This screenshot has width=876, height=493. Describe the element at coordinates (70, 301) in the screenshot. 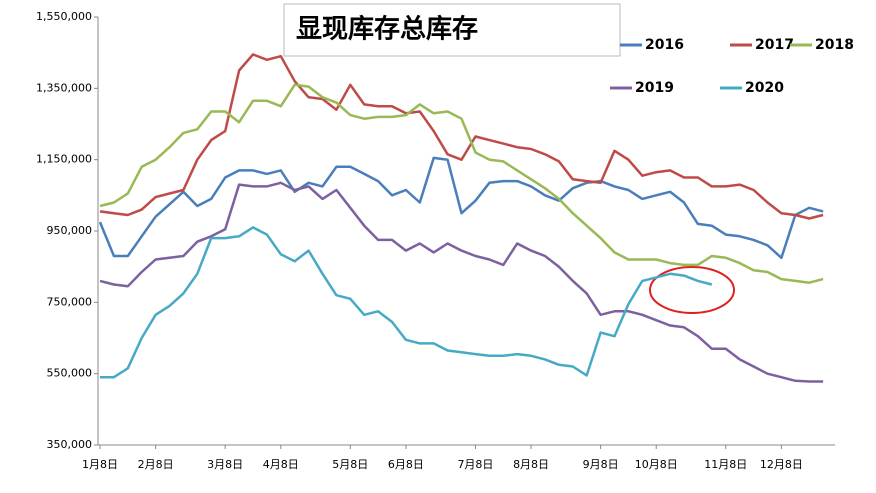

I see `y-tick-label: 750,000` at that location.